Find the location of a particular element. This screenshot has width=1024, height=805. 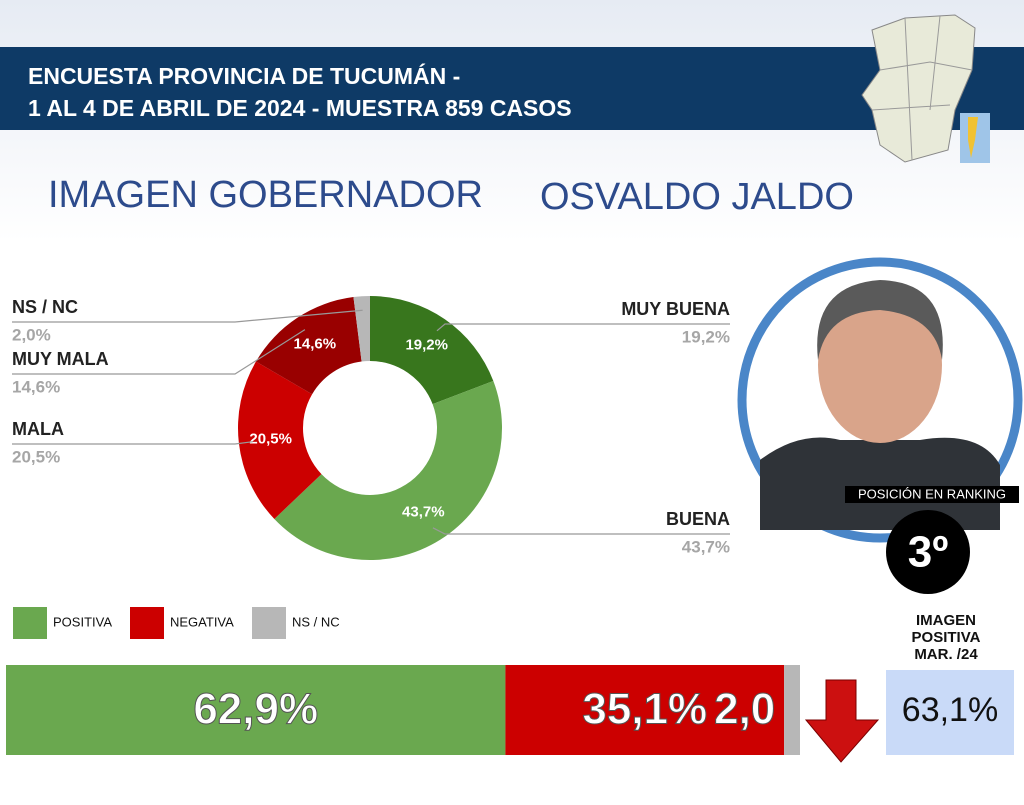

ranking-band is located at coordinates (932, 494).